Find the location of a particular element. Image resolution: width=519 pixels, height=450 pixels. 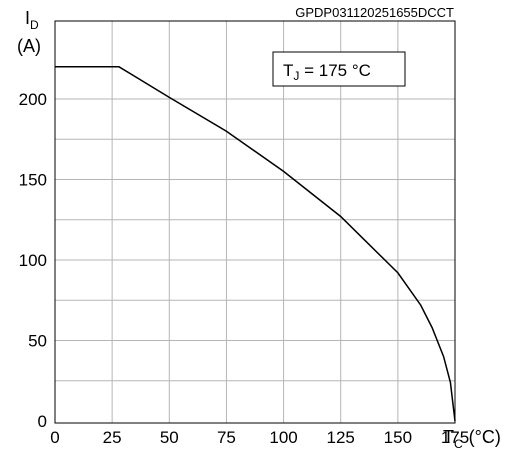

y-tick-label: 50 is located at coordinates (37, 341).